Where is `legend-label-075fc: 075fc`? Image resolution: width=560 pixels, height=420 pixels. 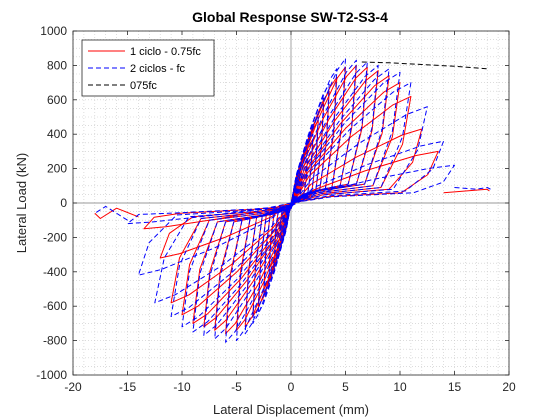
legend-label-075fc: 075fc is located at coordinates (143, 86).